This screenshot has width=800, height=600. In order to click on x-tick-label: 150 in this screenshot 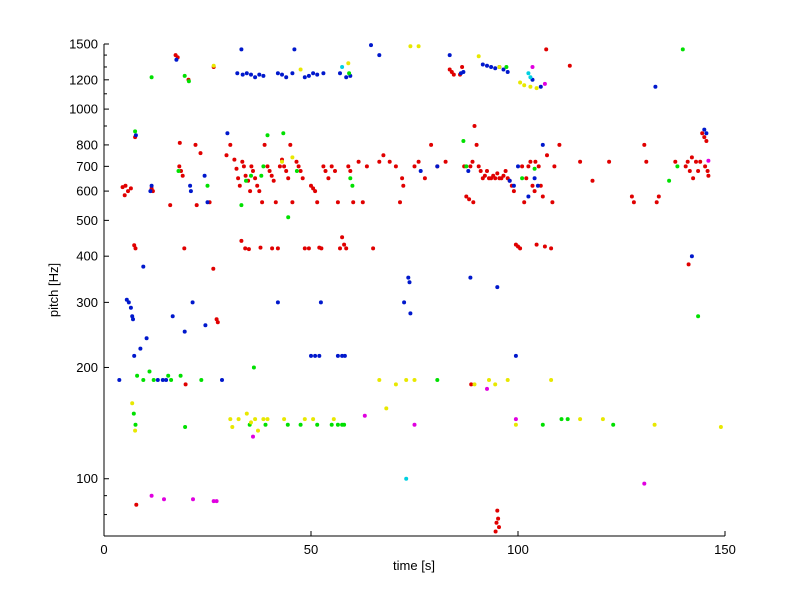, I will do `click(725, 549)`.